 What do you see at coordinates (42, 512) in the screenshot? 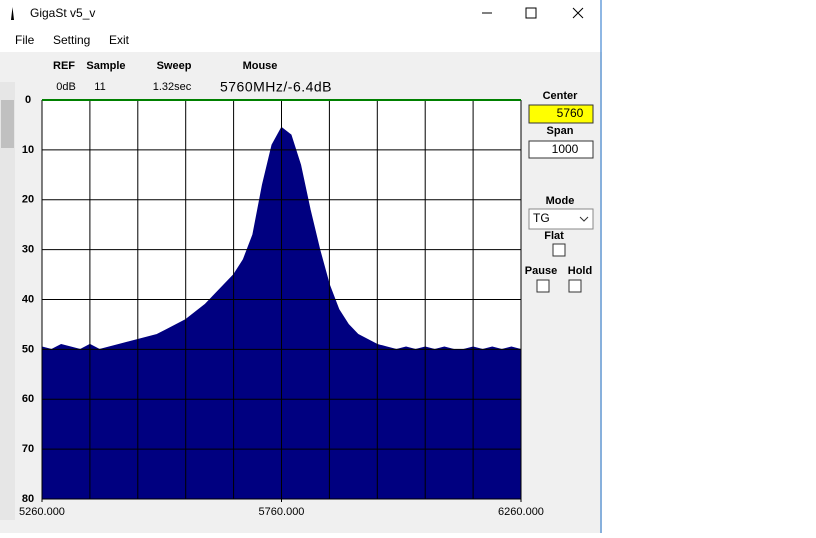
I see `x-tick-label: 5260.000` at bounding box center [42, 512].